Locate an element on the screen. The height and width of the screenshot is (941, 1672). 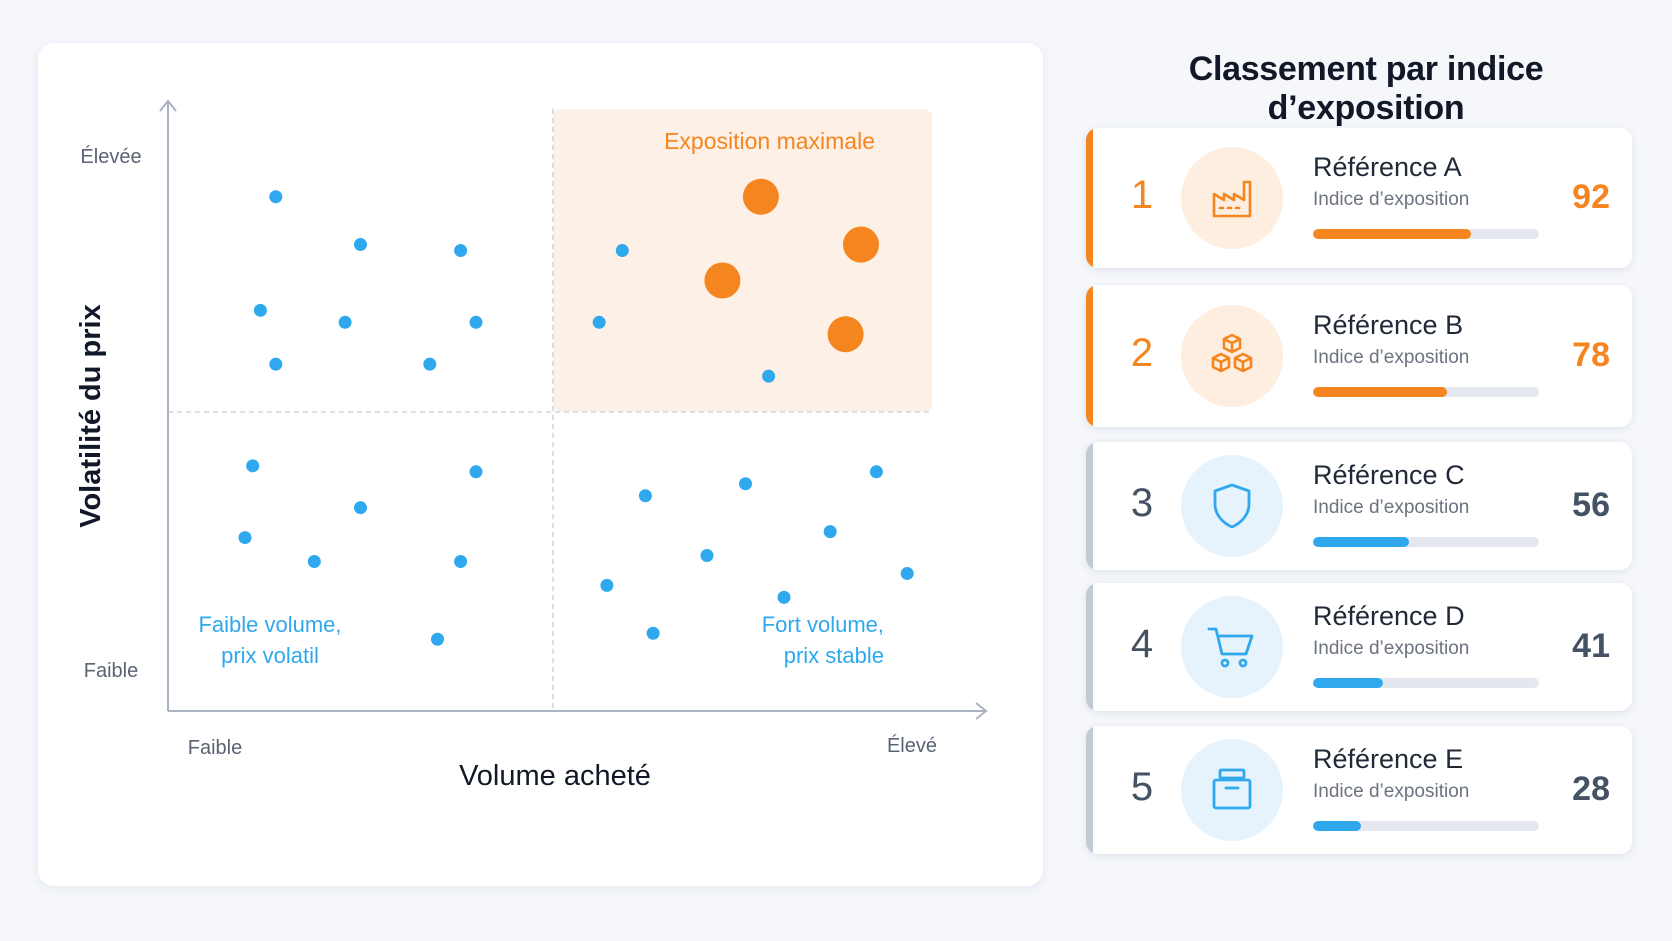
high-exposure-zone is located at coordinates (742, 260).